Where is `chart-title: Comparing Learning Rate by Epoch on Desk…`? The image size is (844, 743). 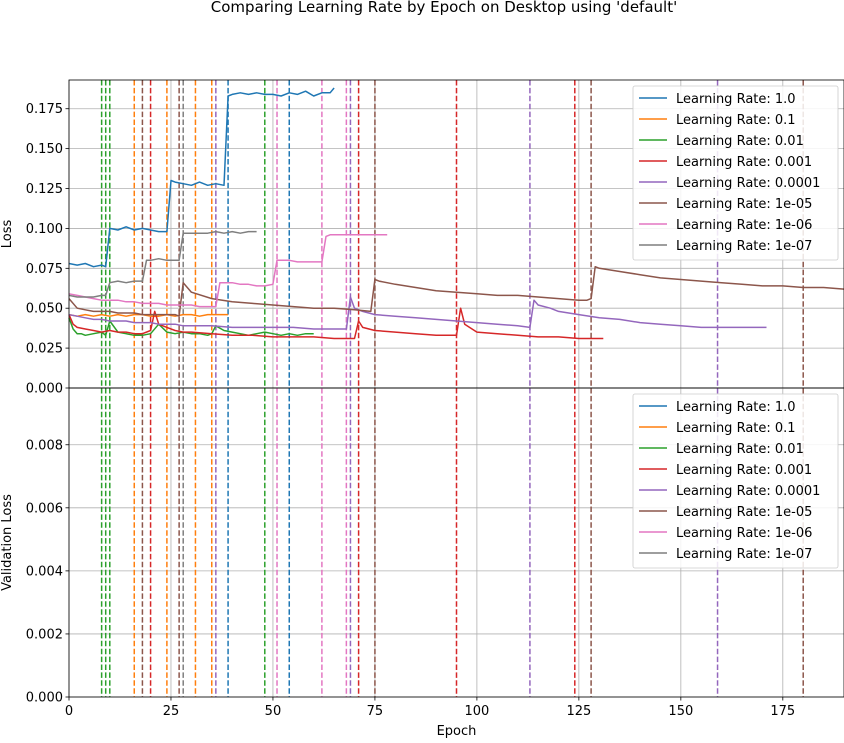
chart-title: Comparing Learning Rate by Epoch on Desk… is located at coordinates (444, 8).